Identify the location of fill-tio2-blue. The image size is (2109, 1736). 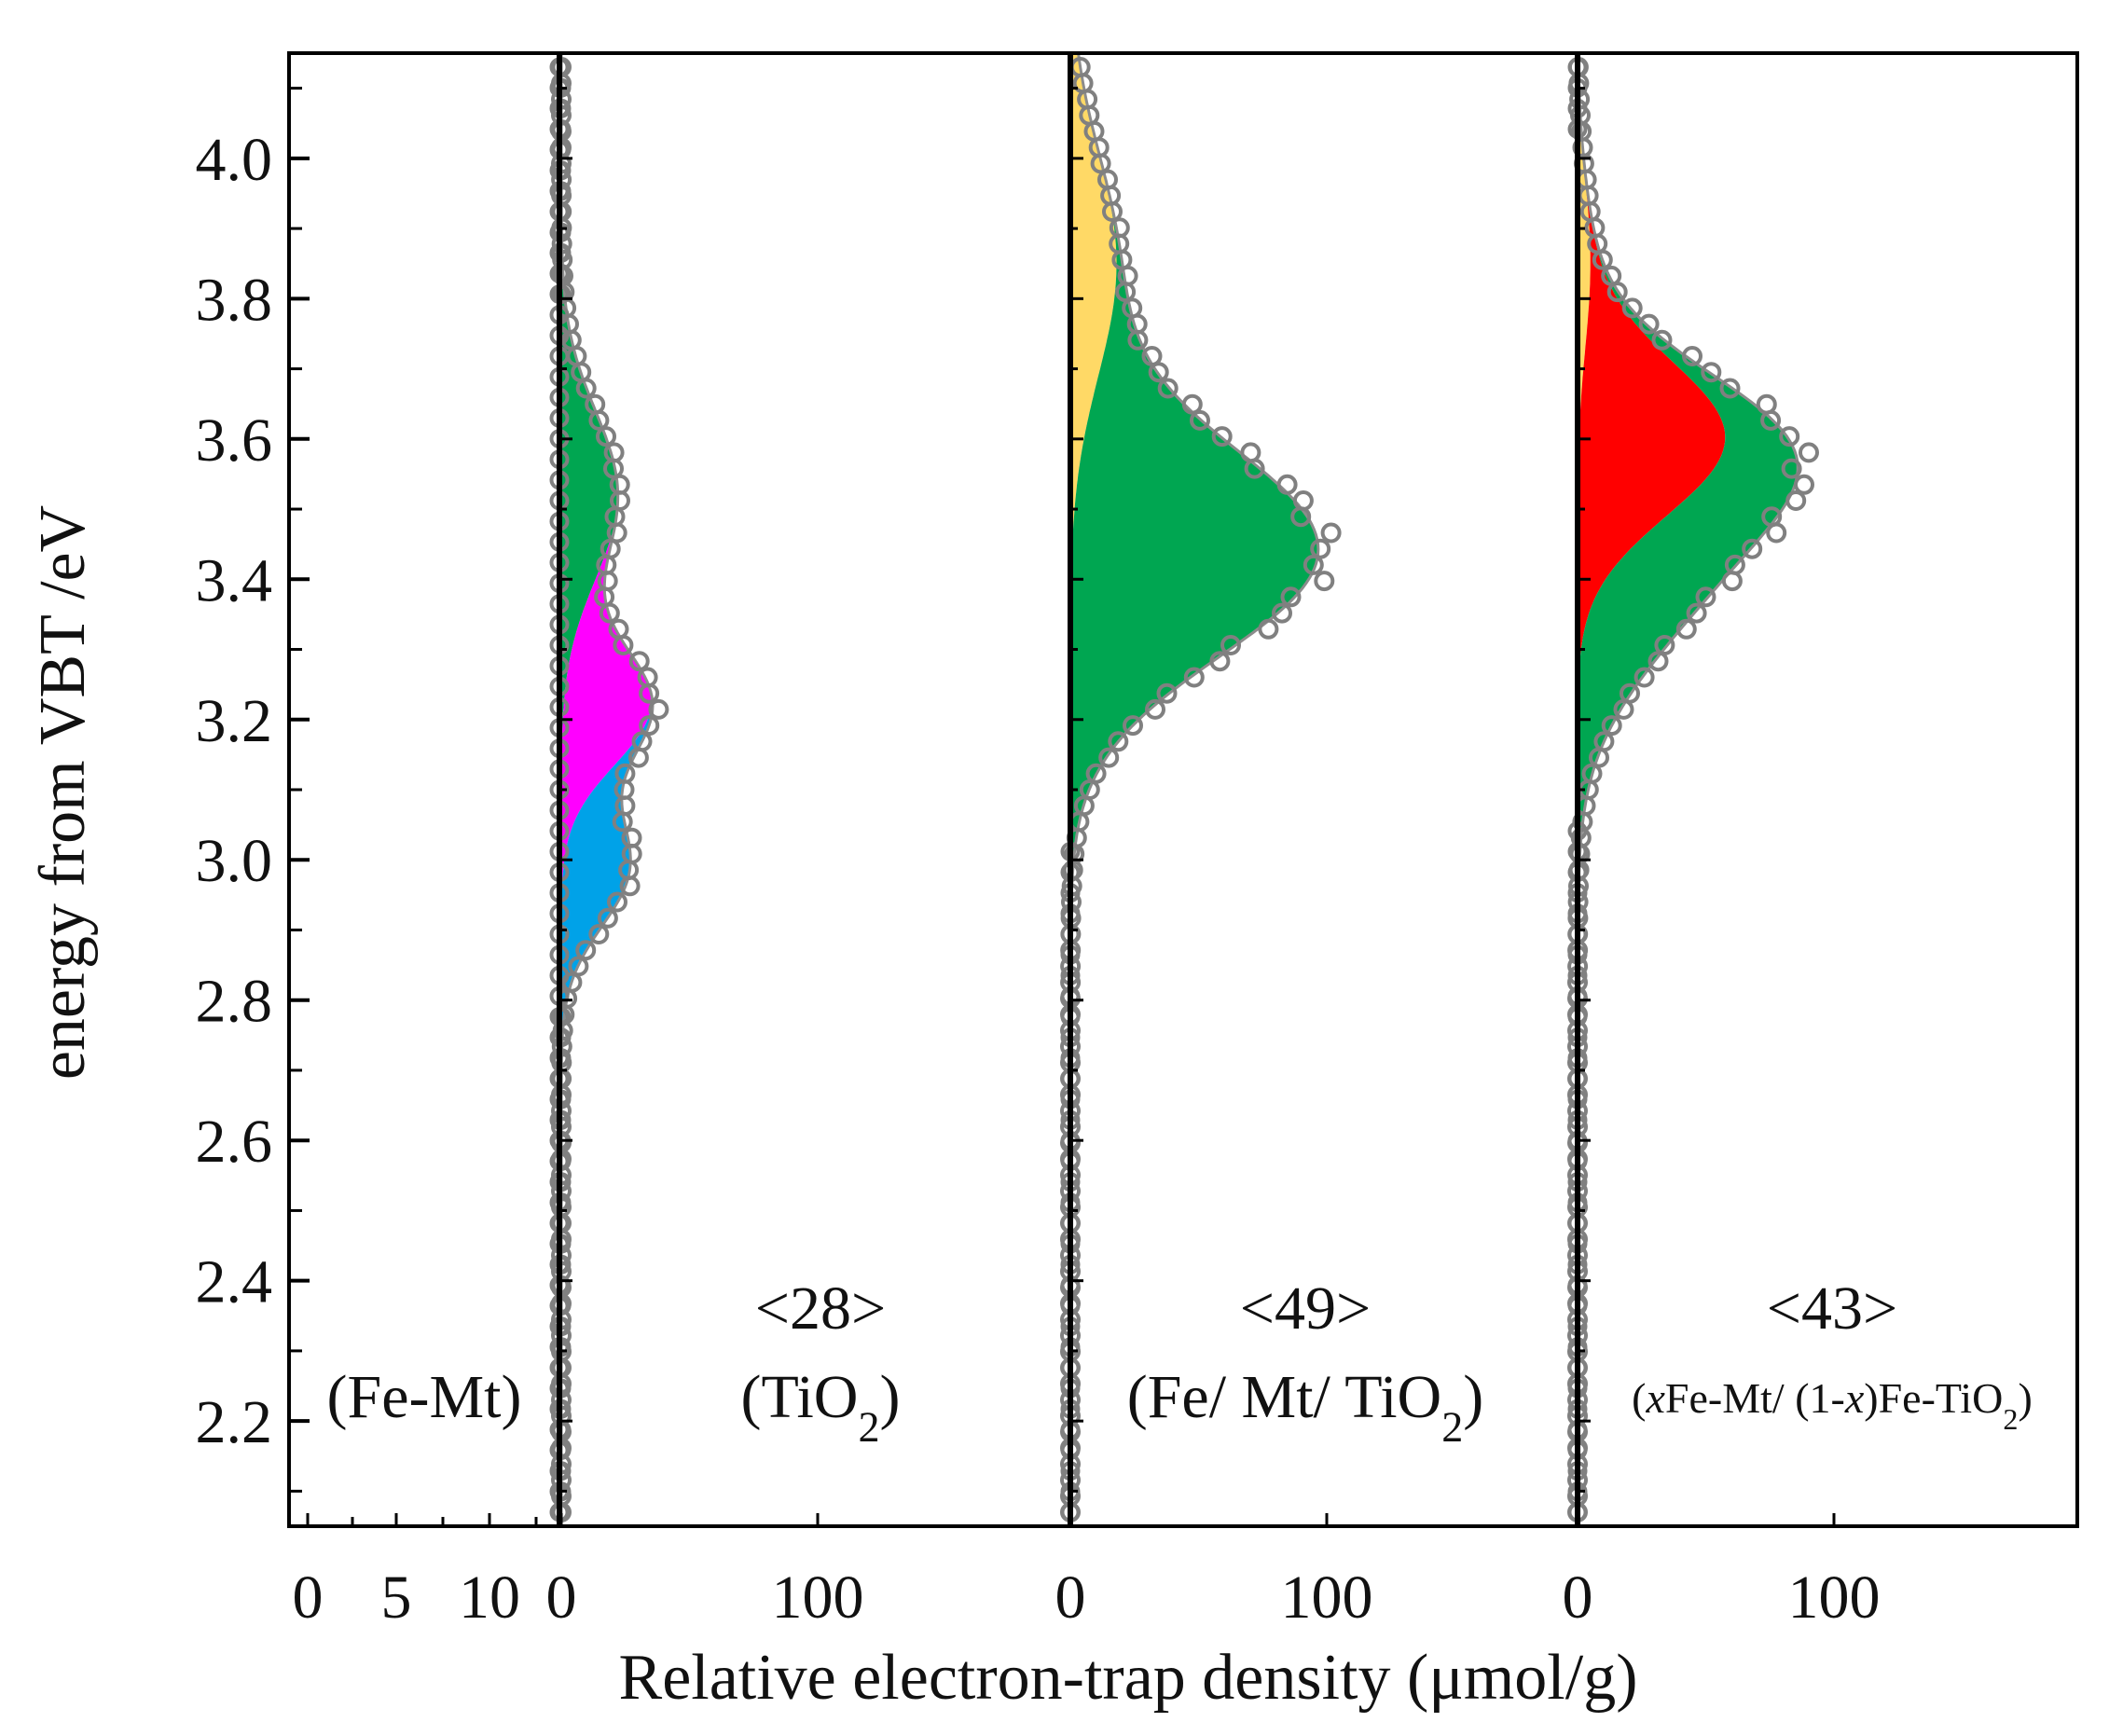
(607, 789).